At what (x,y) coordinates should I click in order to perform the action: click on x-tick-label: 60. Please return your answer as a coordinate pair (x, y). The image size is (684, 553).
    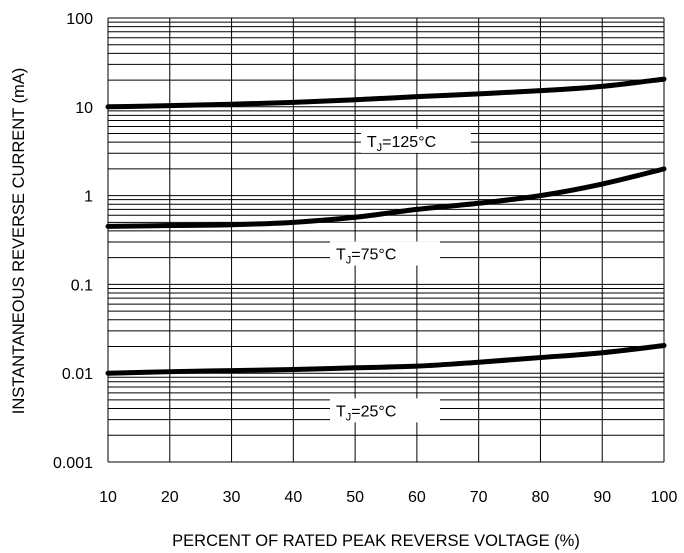
    Looking at the image, I should click on (417, 497).